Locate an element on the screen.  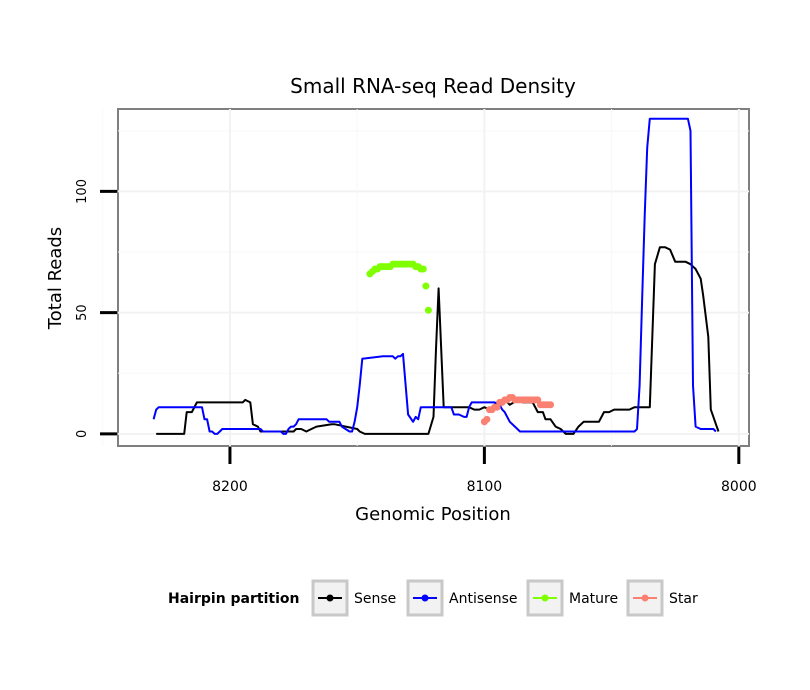
legend-key-point-star is located at coordinates (645, 598).